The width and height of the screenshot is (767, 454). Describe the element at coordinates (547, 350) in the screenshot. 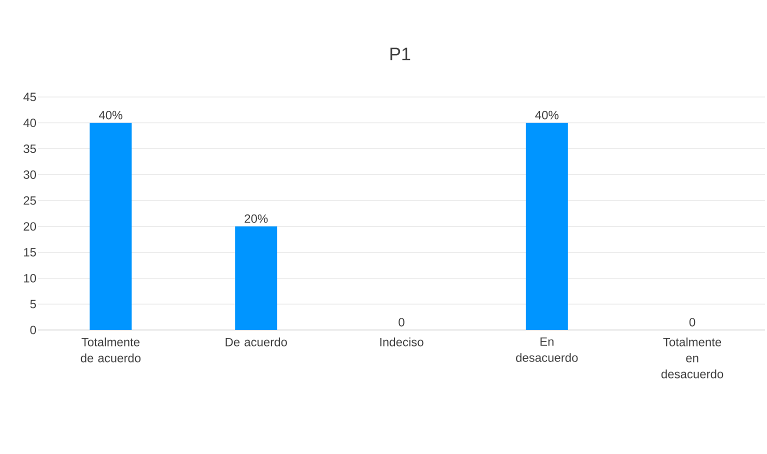

I see `x-tick-label: En desacuerdo` at that location.